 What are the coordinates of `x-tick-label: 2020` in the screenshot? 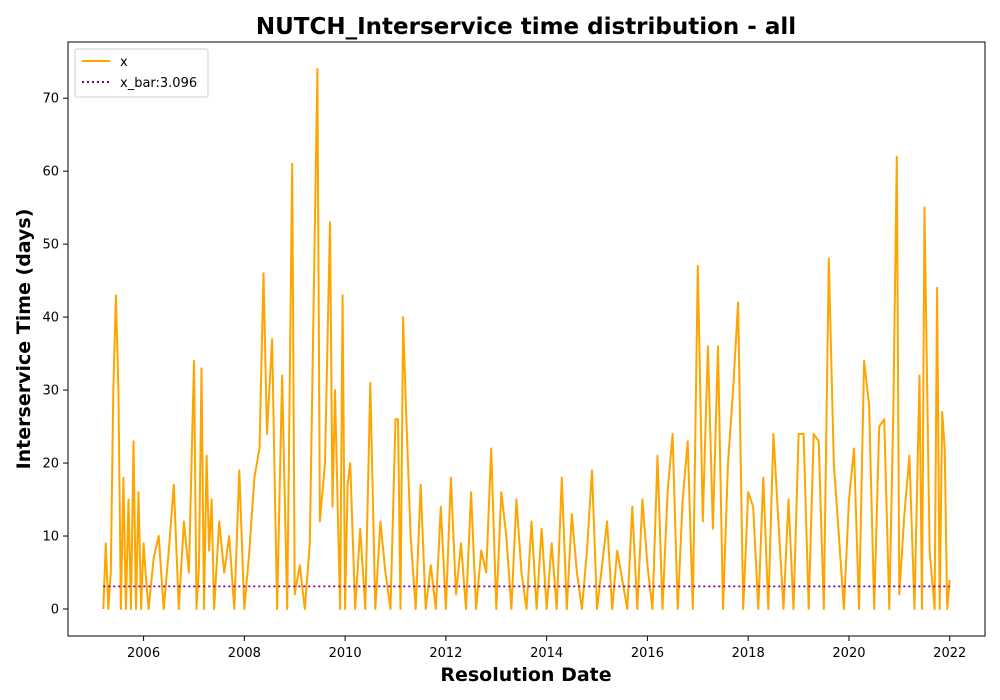 It's located at (848, 653).